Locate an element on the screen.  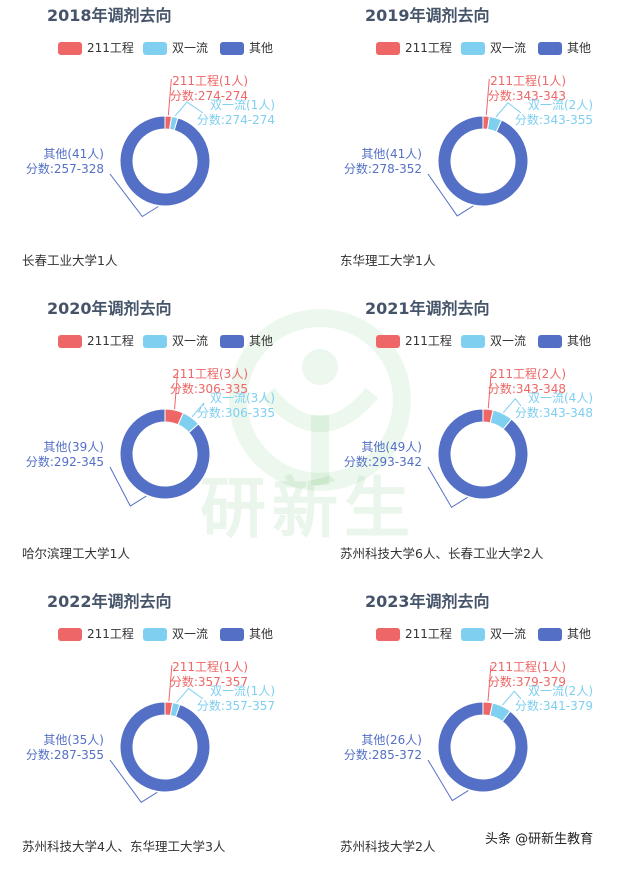
data-label-score: 分数:293-342 is located at coordinates (383, 461).